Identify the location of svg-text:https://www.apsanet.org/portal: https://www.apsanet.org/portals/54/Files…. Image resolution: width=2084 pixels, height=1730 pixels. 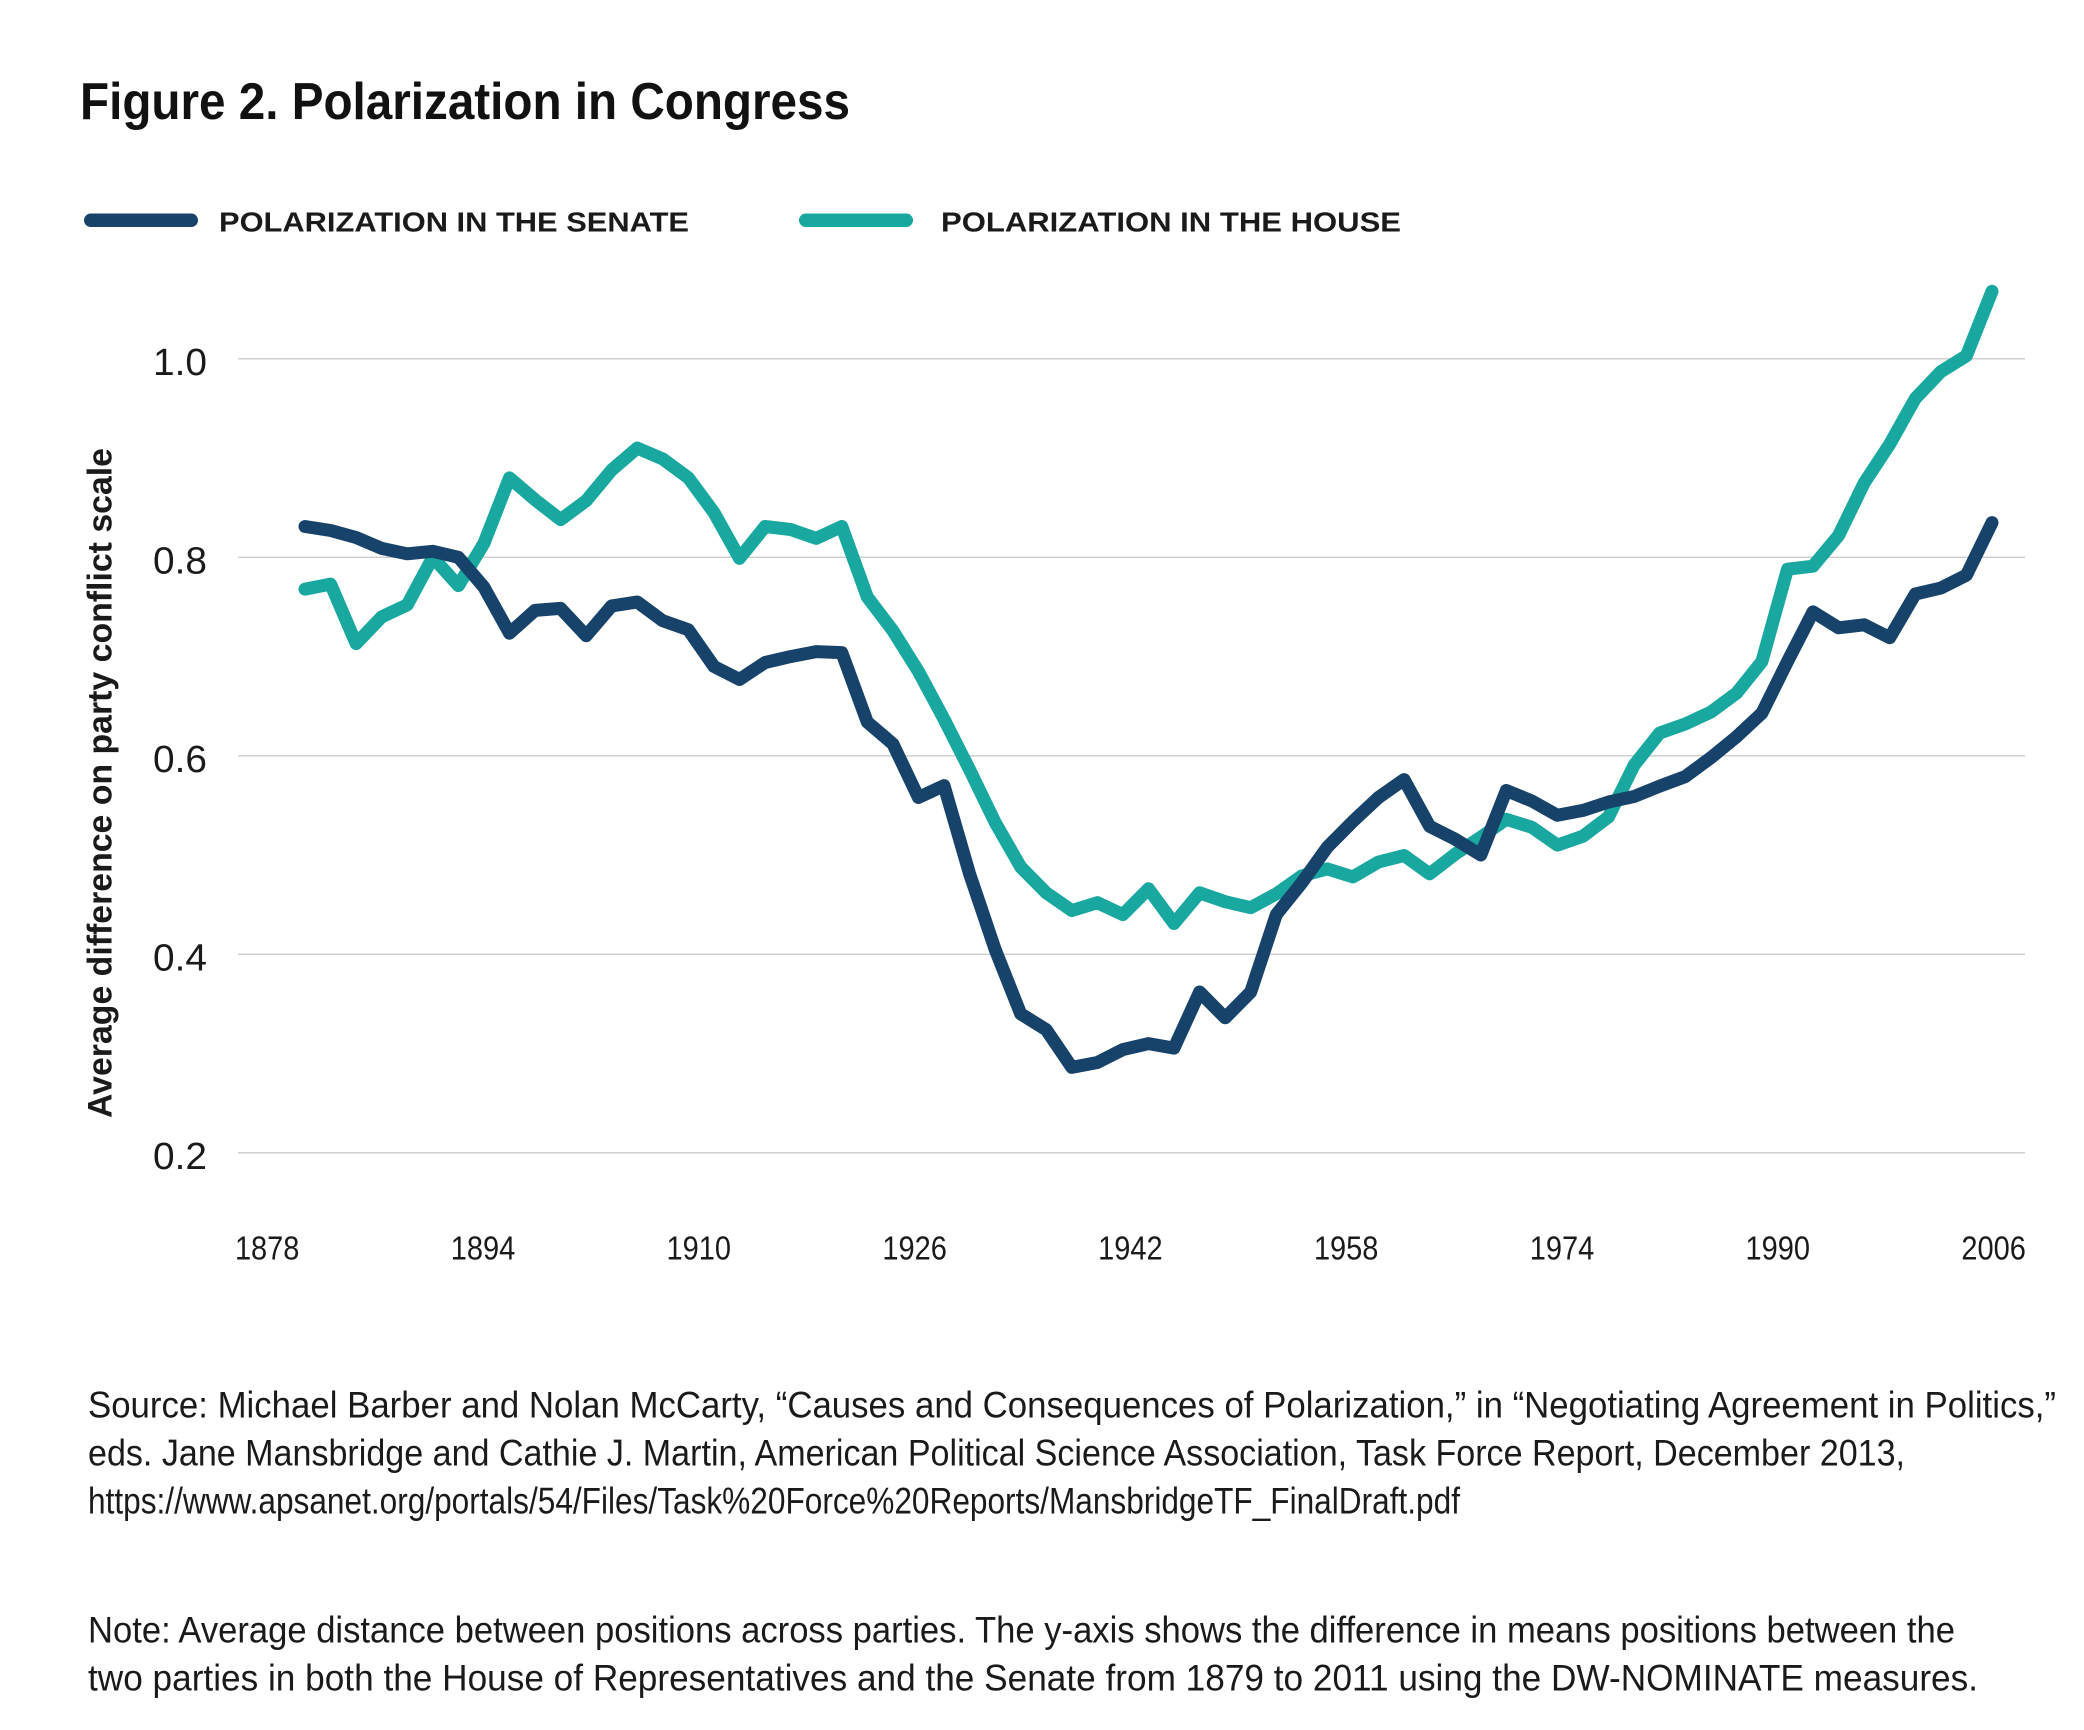
(774, 1501).